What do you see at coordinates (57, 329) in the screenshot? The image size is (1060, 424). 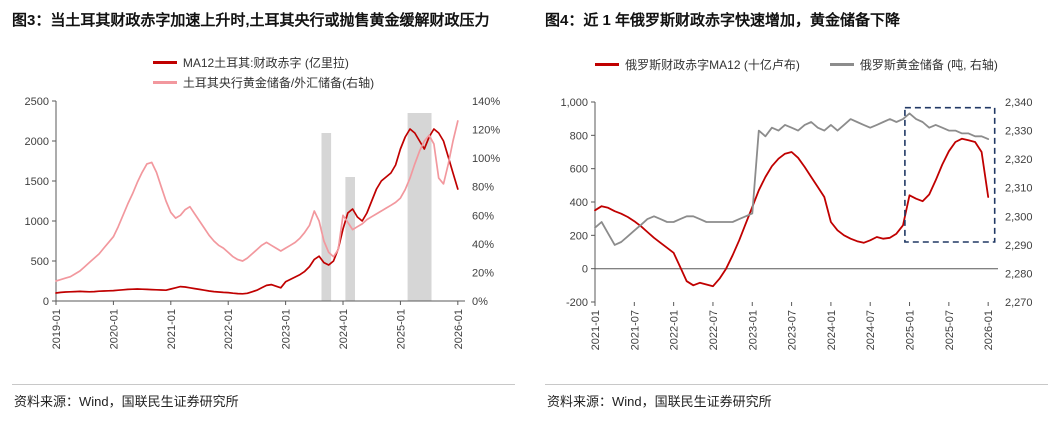 I see `x-tick-label: 2019-01` at bounding box center [57, 329].